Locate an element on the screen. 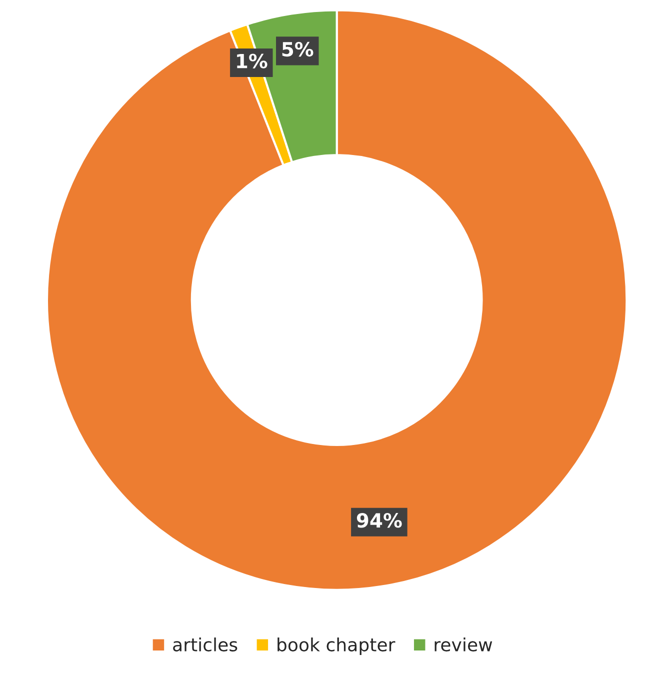 The width and height of the screenshot is (645, 678). legend-label: review is located at coordinates (463, 644).